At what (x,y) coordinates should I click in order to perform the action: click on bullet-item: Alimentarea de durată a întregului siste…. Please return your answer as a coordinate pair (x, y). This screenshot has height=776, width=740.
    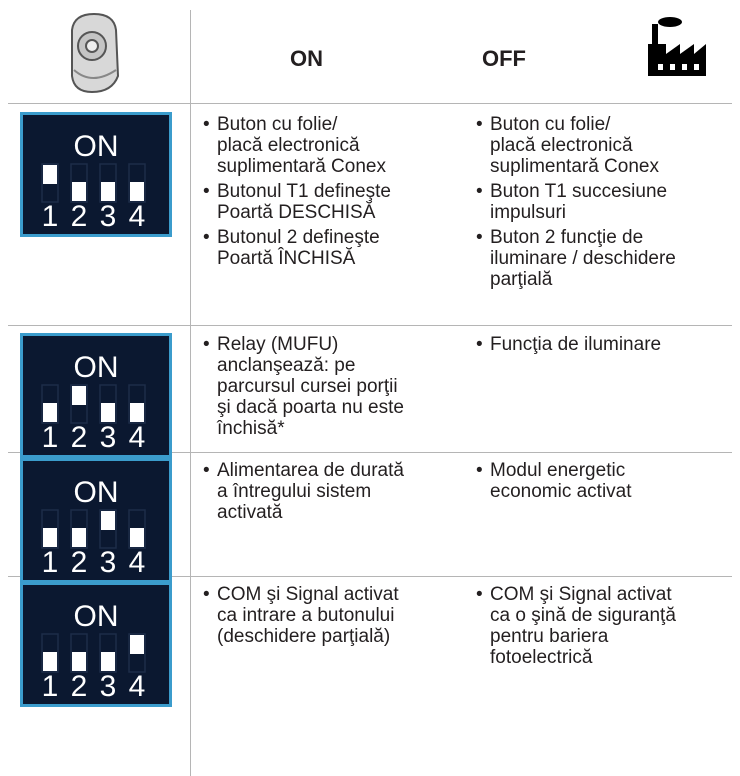
    Looking at the image, I should click on (335, 491).